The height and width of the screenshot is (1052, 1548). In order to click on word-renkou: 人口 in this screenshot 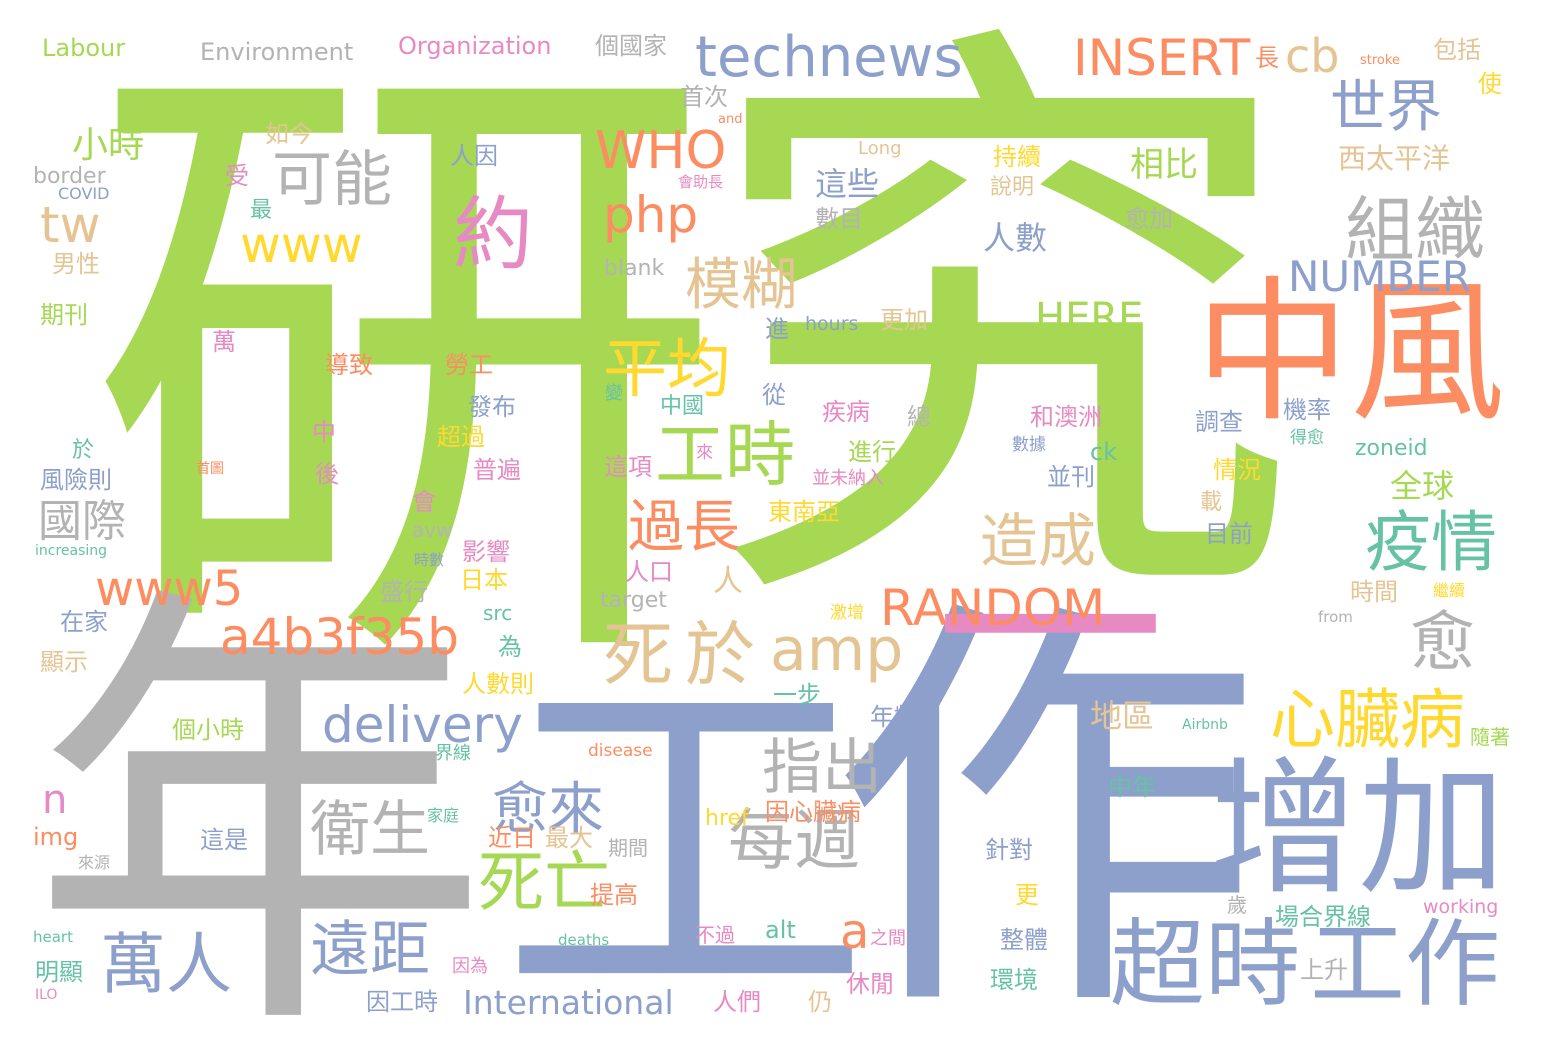, I will do `click(649, 572)`.